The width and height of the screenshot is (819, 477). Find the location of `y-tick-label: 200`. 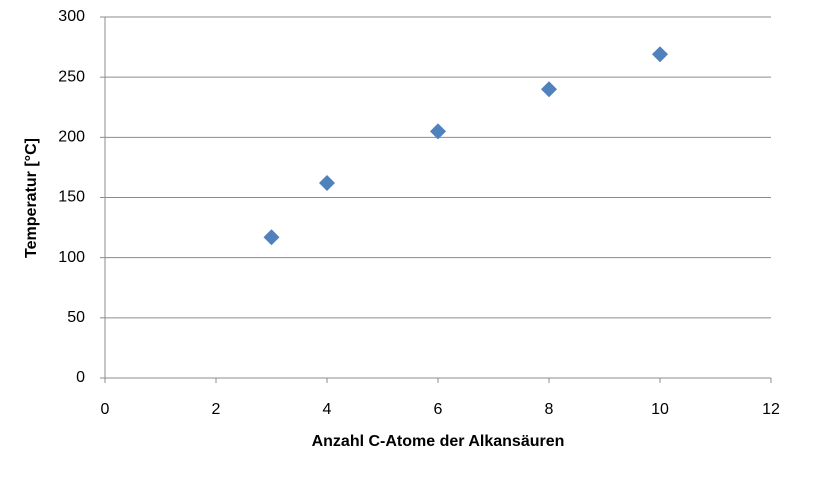

y-tick-label: 200 is located at coordinates (71, 137).